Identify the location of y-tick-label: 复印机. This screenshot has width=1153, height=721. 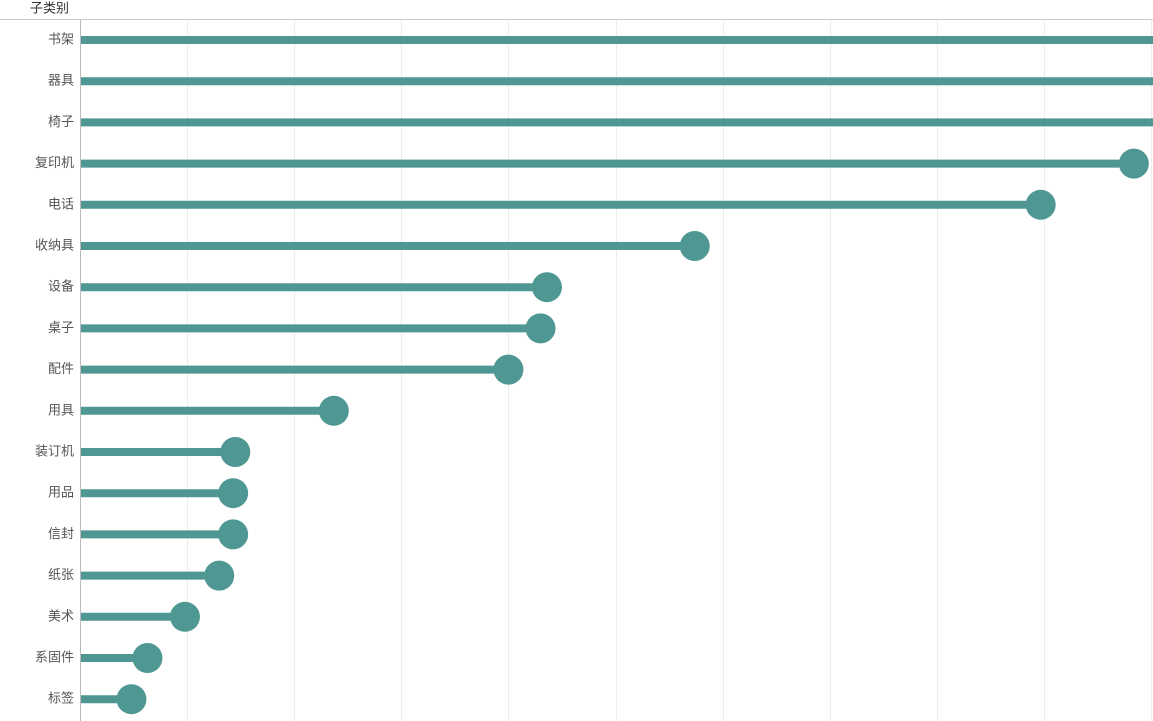
(54, 163).